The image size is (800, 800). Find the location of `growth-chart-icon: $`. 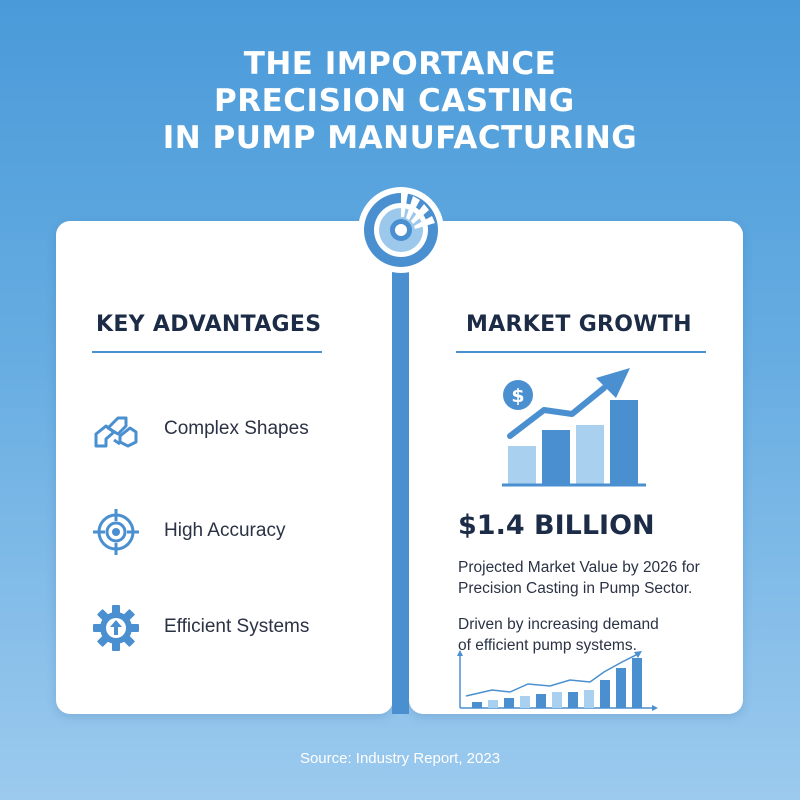

growth-chart-icon: $ is located at coordinates (574, 427).